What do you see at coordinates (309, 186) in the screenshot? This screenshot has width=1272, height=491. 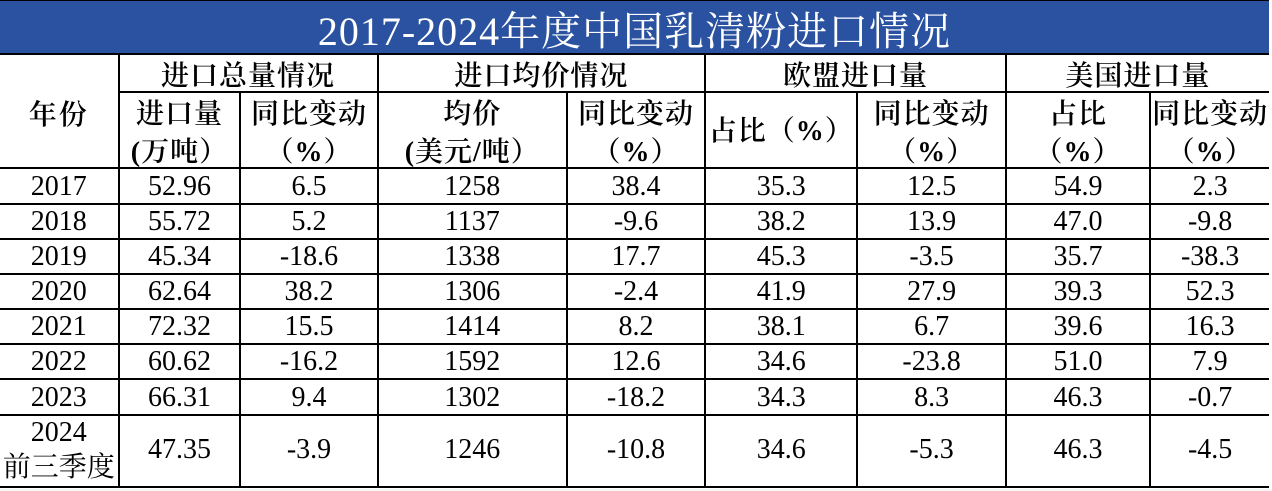 I see `value-cell: 6.5` at bounding box center [309, 186].